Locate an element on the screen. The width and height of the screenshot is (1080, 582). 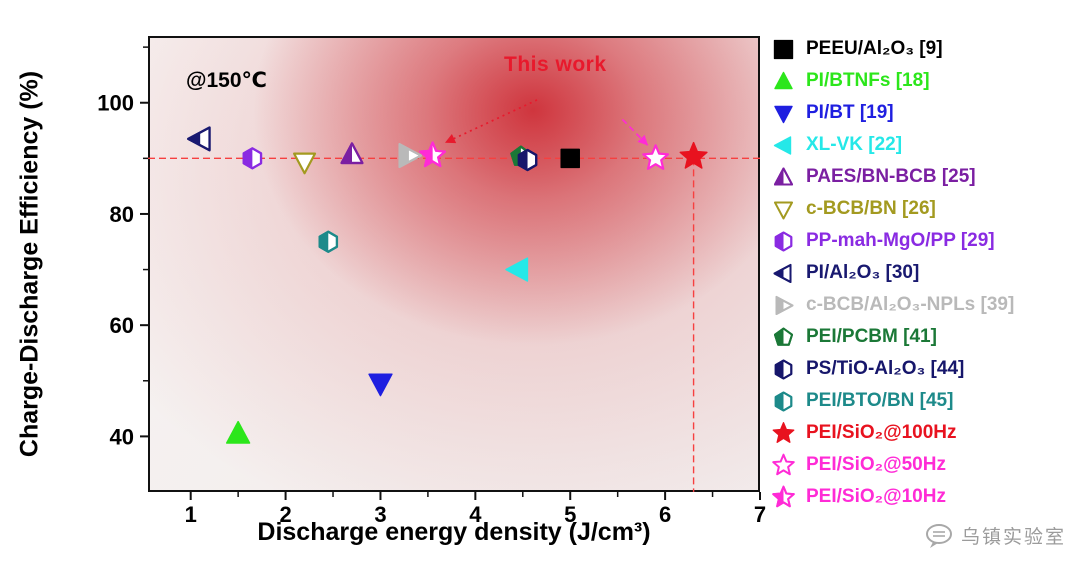
legend-label: PEEU/Al₂O₃ [9] is located at coordinates (874, 48).